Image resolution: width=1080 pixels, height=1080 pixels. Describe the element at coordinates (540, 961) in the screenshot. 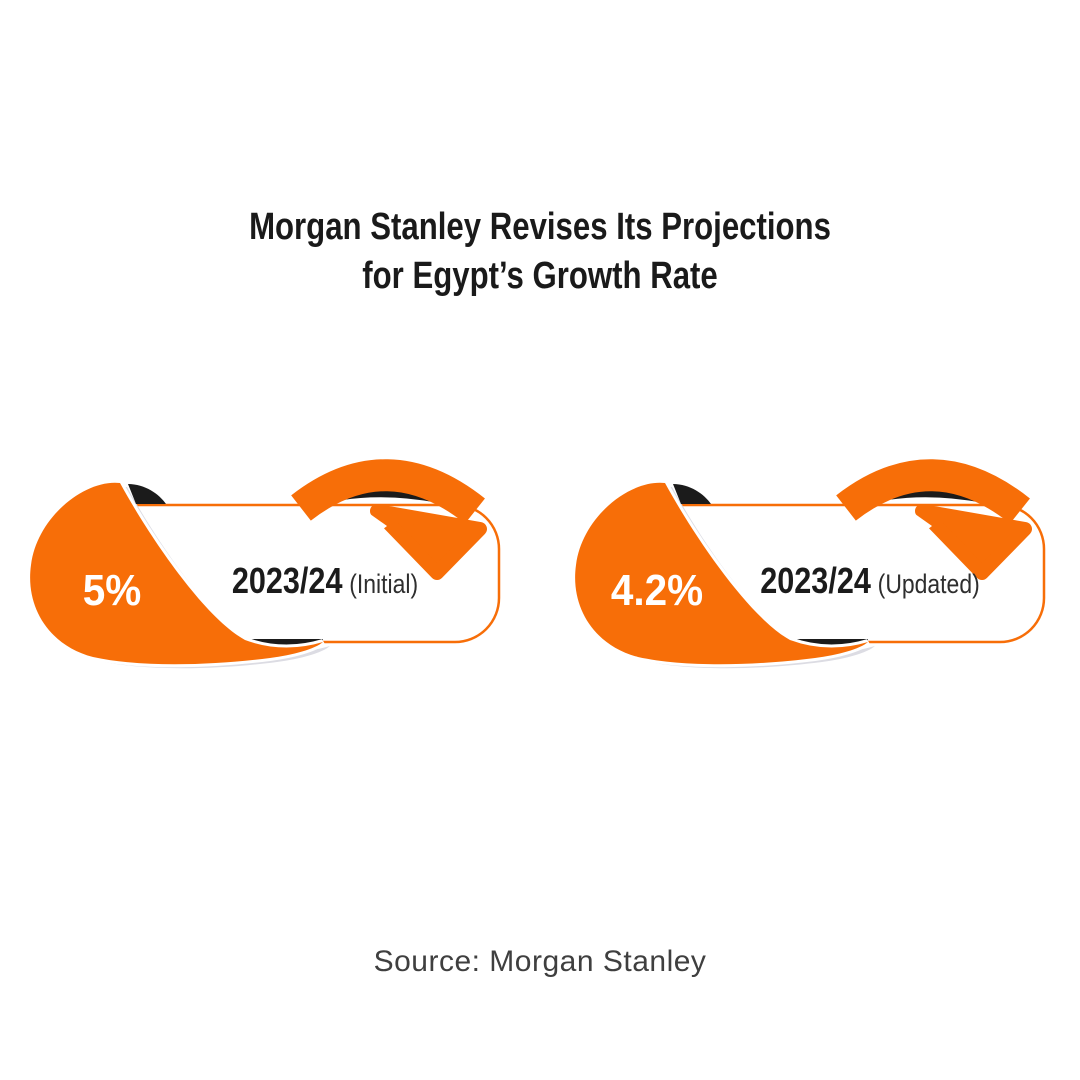

I see `source-note: Source: Morgan Stanley` at that location.